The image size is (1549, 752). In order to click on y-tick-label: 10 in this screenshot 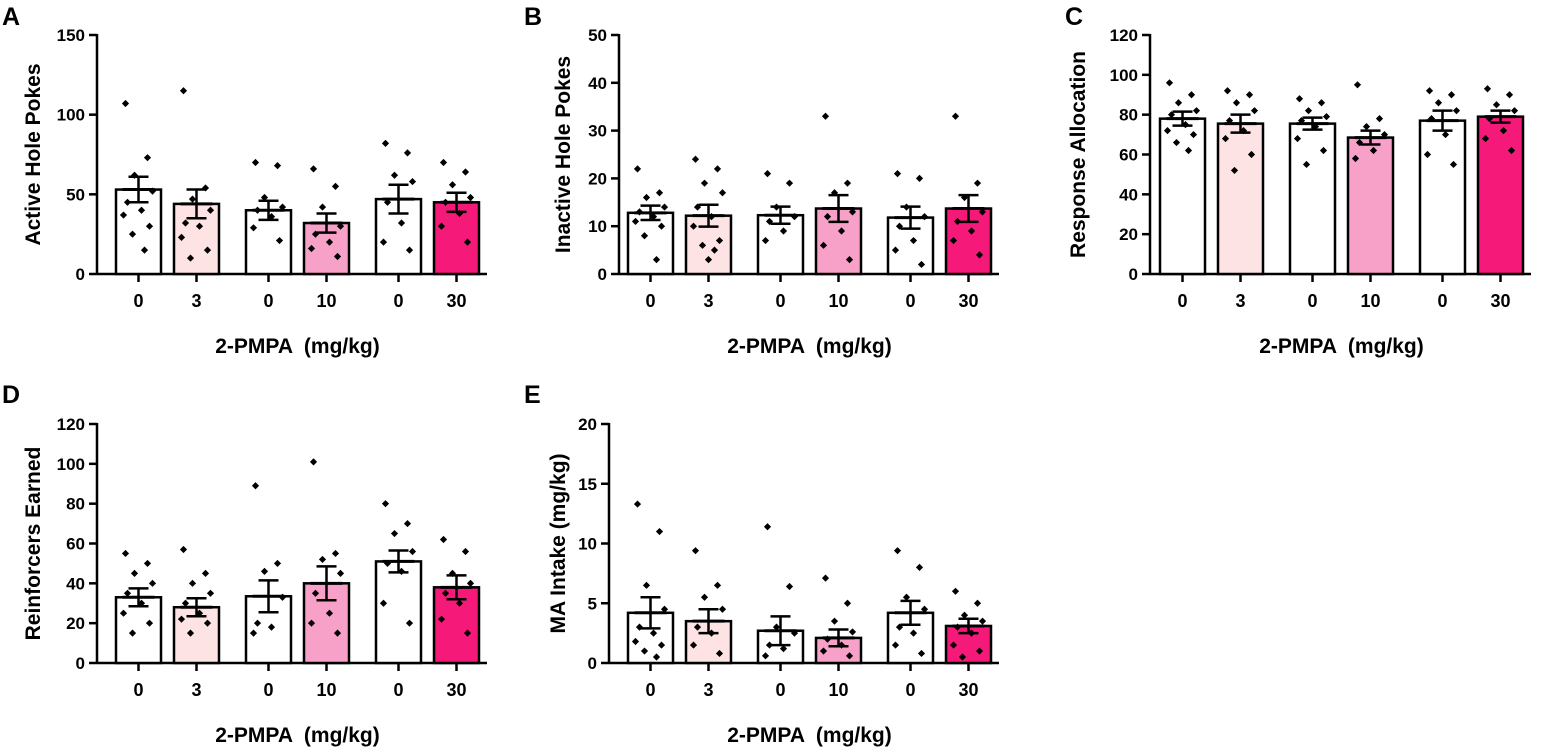, I will do `click(587, 544)`.